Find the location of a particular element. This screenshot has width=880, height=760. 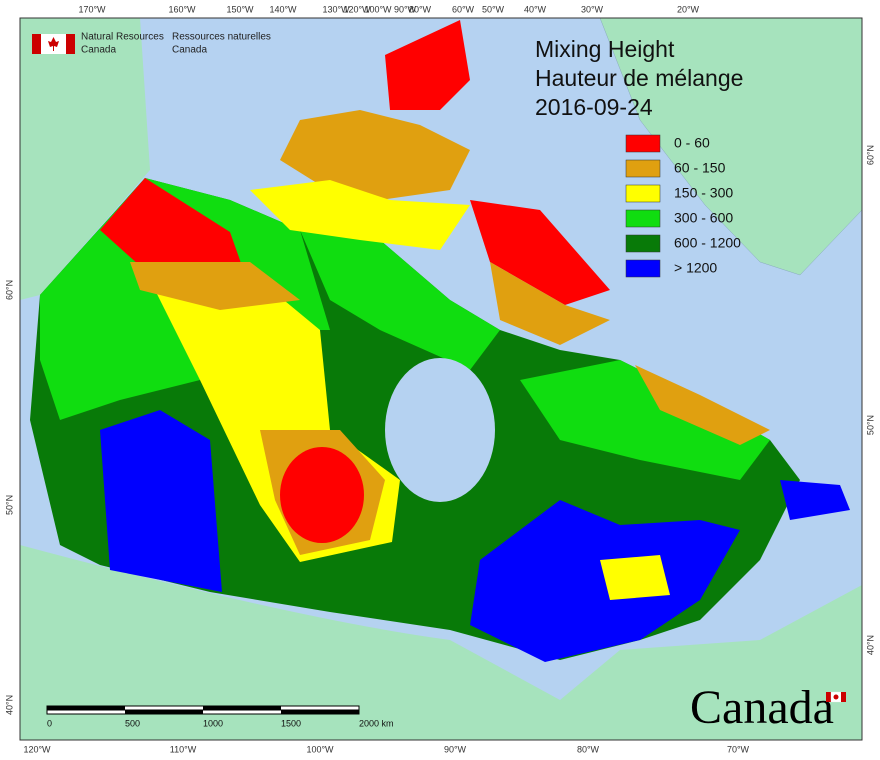

hudson-bay is located at coordinates (440, 430).